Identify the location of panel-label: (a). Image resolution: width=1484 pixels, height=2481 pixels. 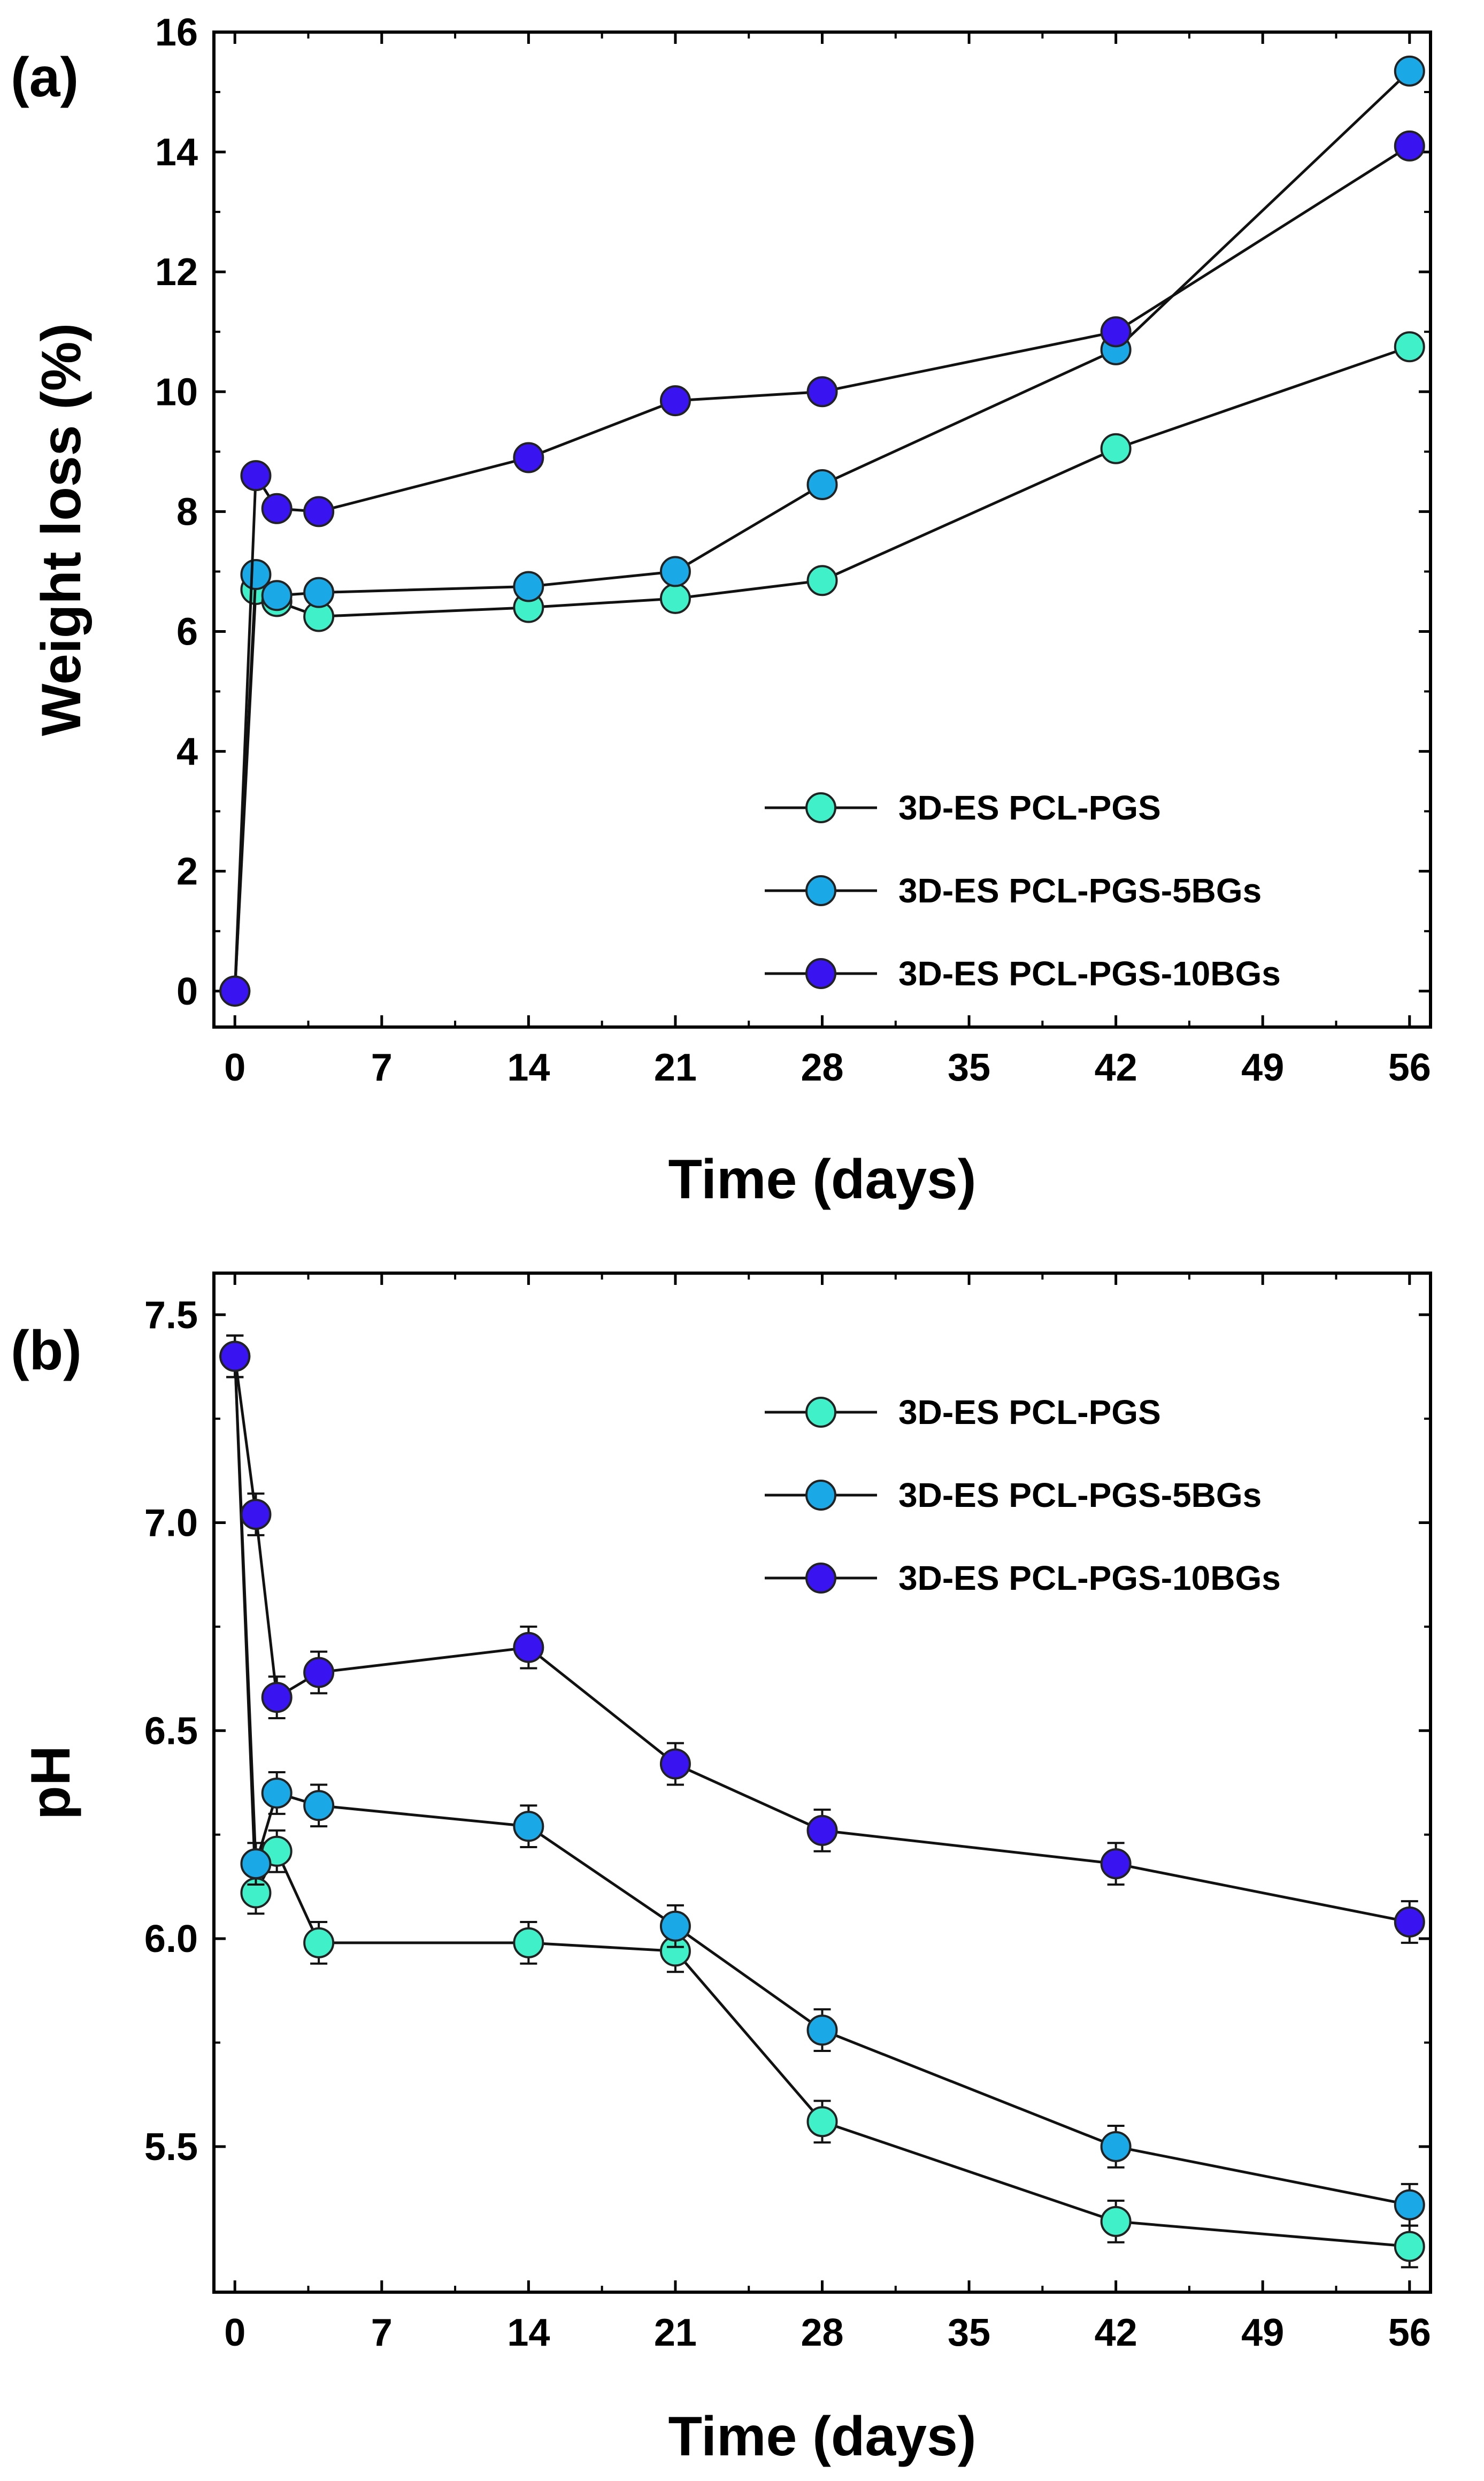
(45, 78).